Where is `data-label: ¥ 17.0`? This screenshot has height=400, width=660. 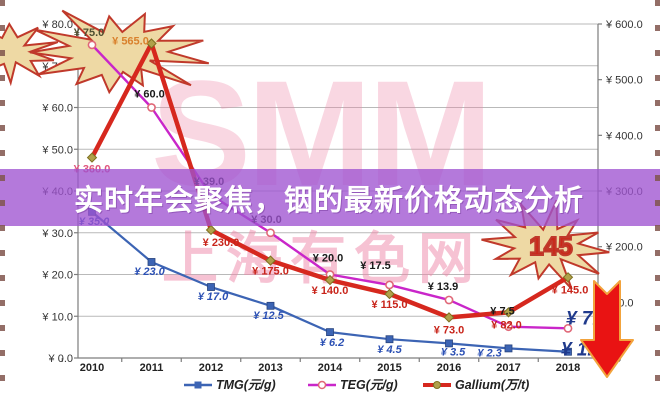
data-label: ¥ 17.0 is located at coordinates (213, 297).